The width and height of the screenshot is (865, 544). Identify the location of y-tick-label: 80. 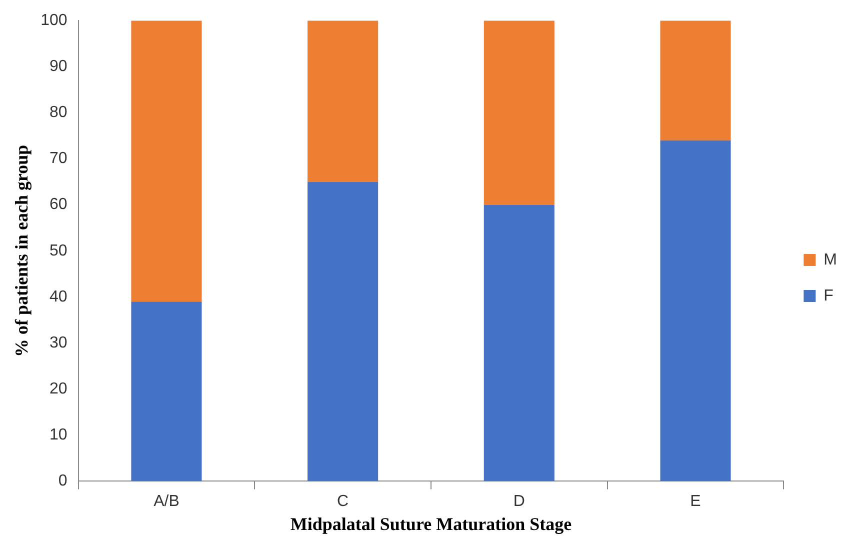
(59, 113).